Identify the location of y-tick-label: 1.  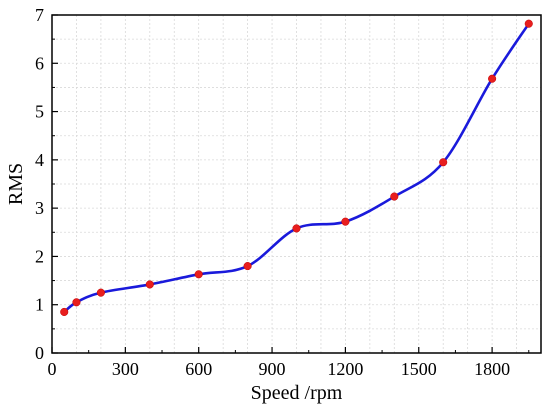
(39, 305).